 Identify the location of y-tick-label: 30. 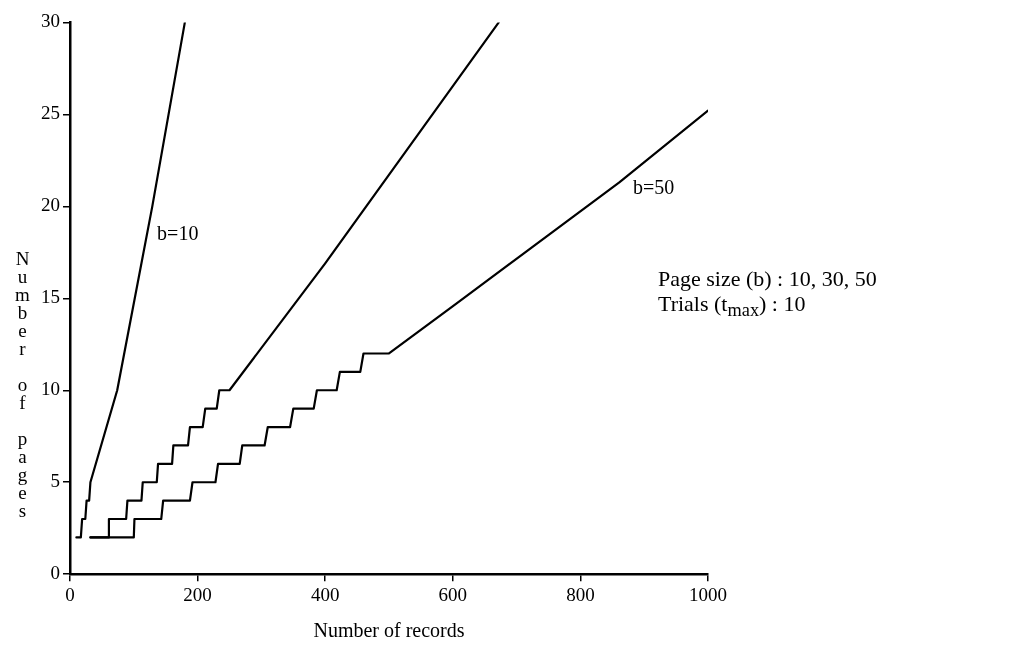
(50, 21).